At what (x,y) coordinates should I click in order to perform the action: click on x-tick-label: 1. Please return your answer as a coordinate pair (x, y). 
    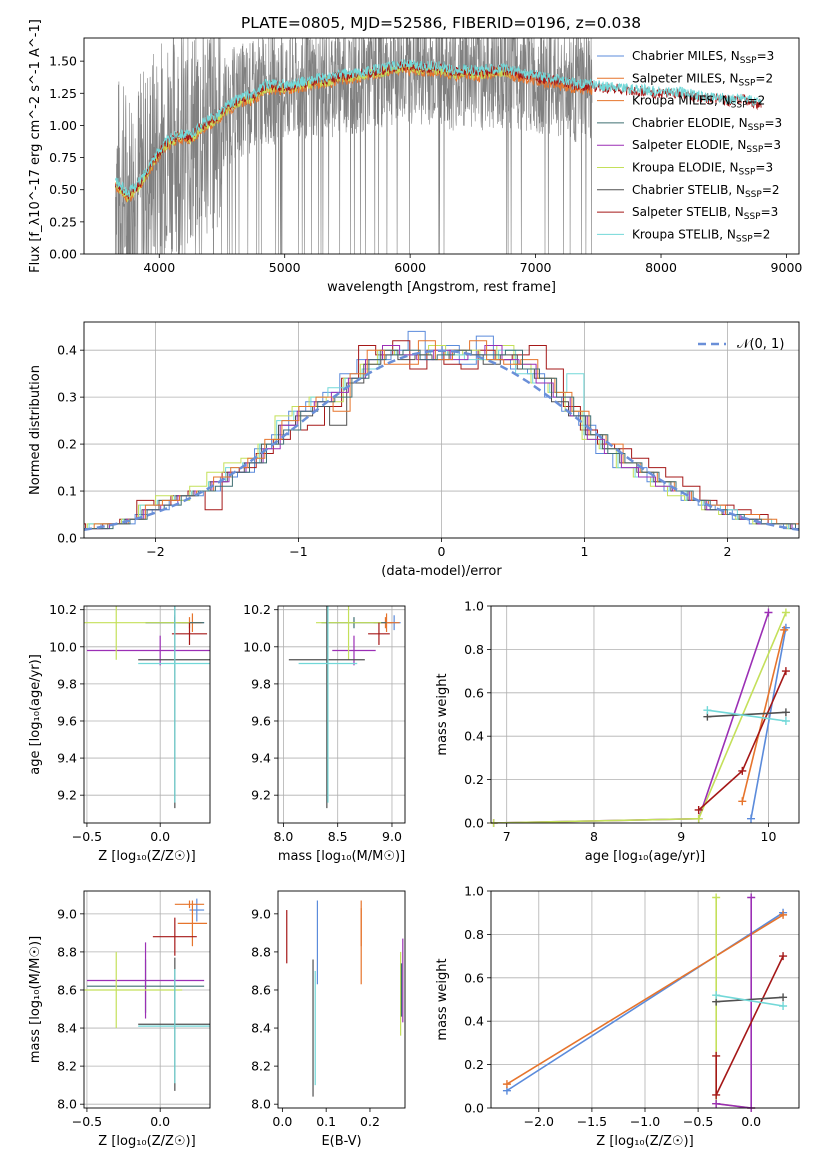
    Looking at the image, I should click on (585, 551).